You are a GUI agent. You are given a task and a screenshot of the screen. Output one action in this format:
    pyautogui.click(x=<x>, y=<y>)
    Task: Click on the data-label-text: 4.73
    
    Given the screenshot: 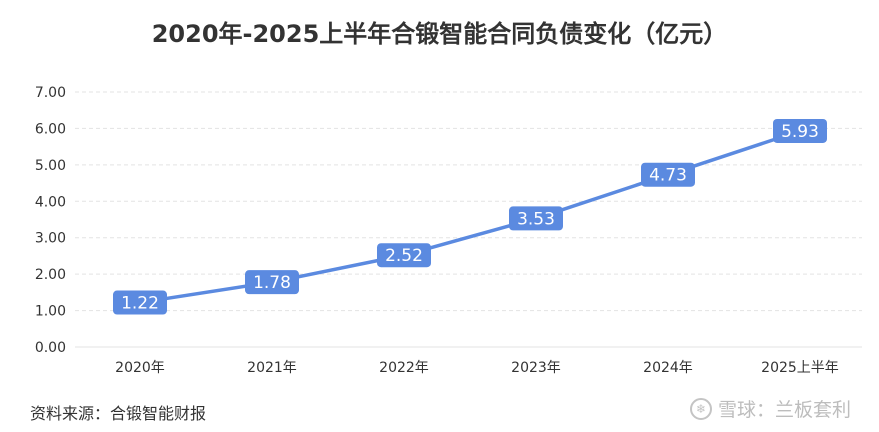 What is the action you would take?
    pyautogui.click(x=668, y=176)
    